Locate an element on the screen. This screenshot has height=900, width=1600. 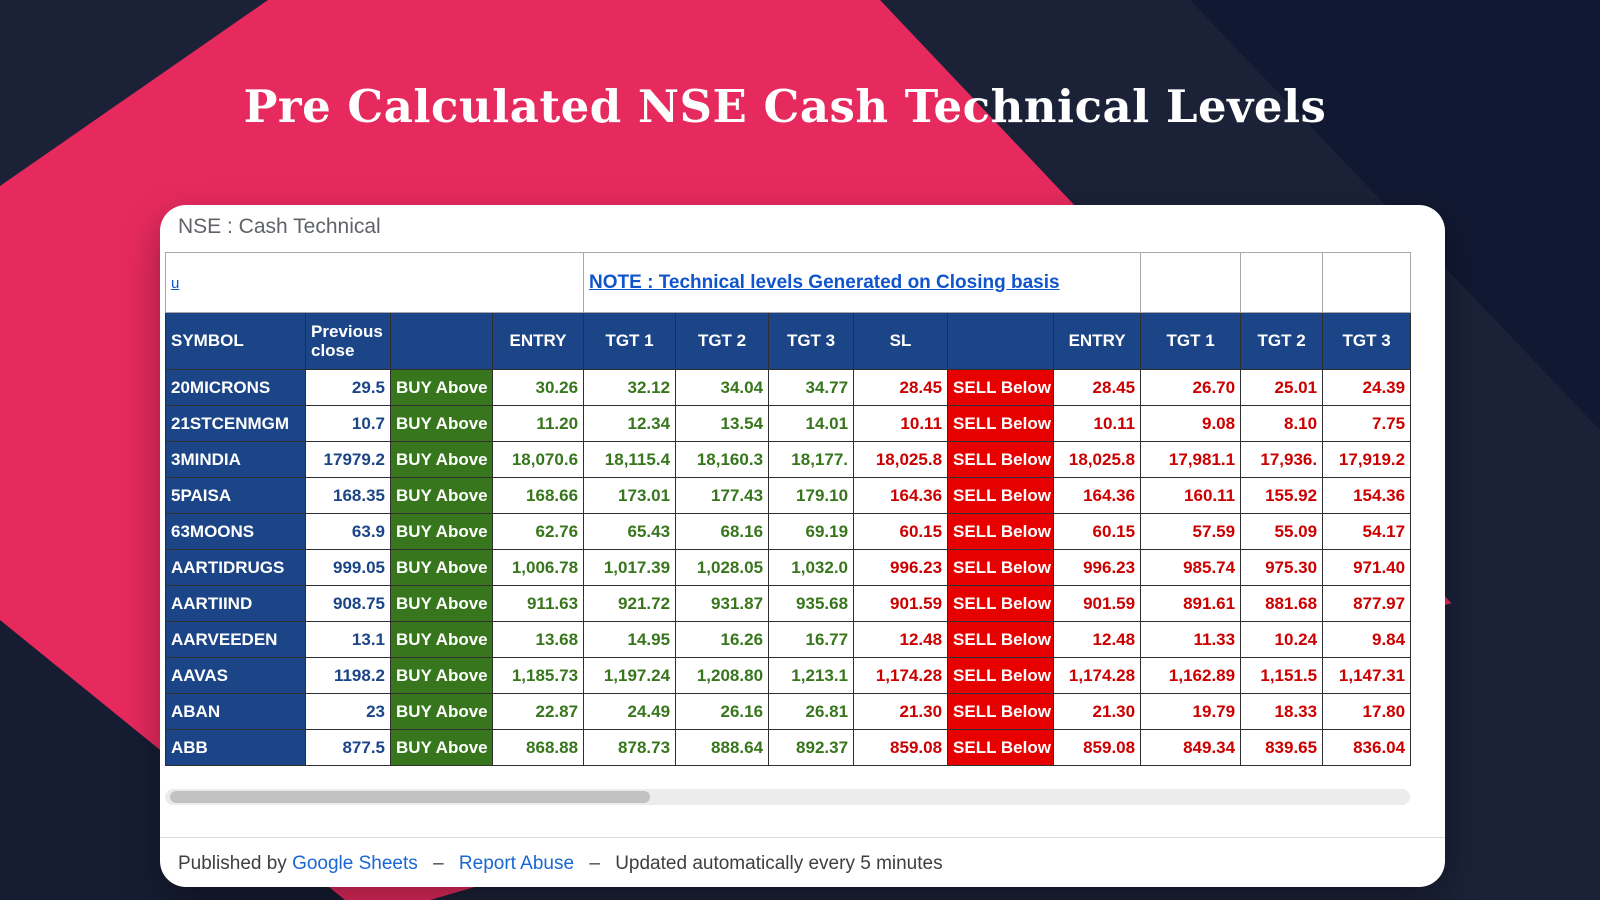
tgt3-sell-cell: 1,147.31 is located at coordinates (1367, 675).